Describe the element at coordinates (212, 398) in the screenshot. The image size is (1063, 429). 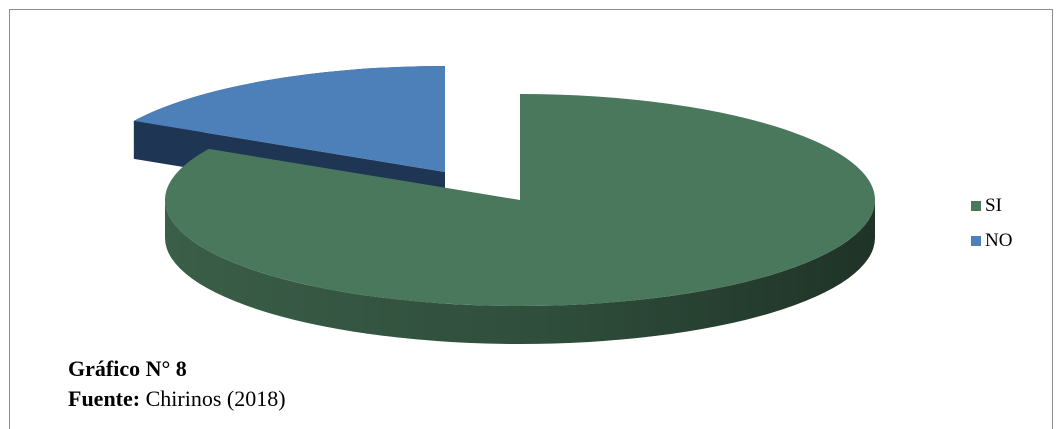
I see `source-text: Chirinos (2018)` at that location.